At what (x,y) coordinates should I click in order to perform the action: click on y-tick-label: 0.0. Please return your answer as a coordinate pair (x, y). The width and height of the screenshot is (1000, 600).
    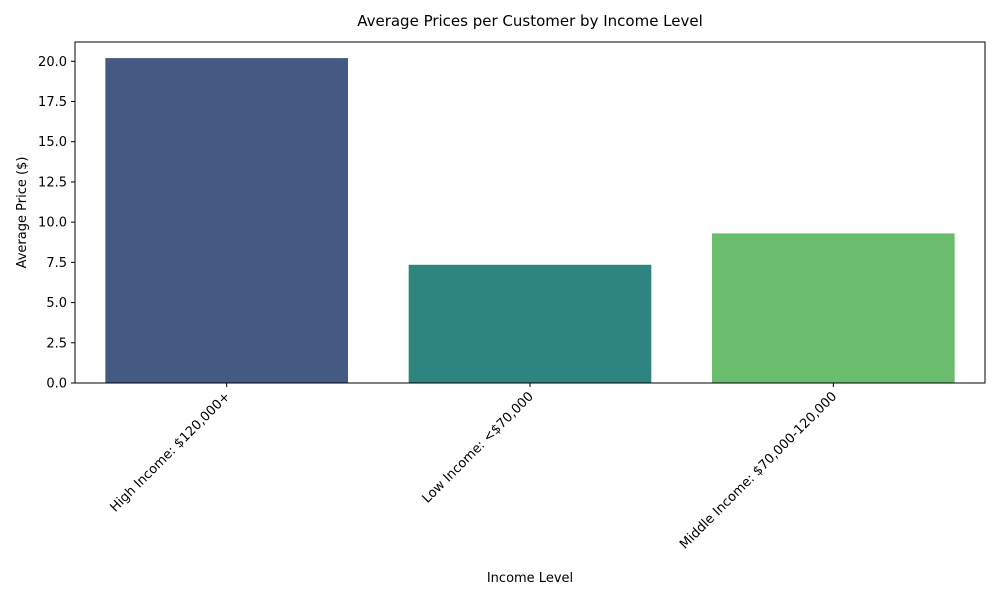
    Looking at the image, I should click on (56, 384).